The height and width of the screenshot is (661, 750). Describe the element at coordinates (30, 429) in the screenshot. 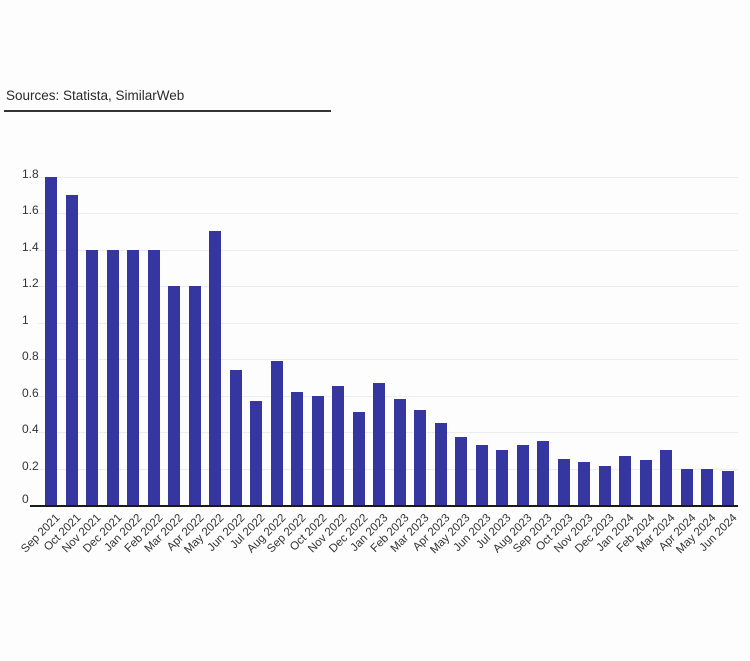

I see `y-tick-label: 0.4` at that location.